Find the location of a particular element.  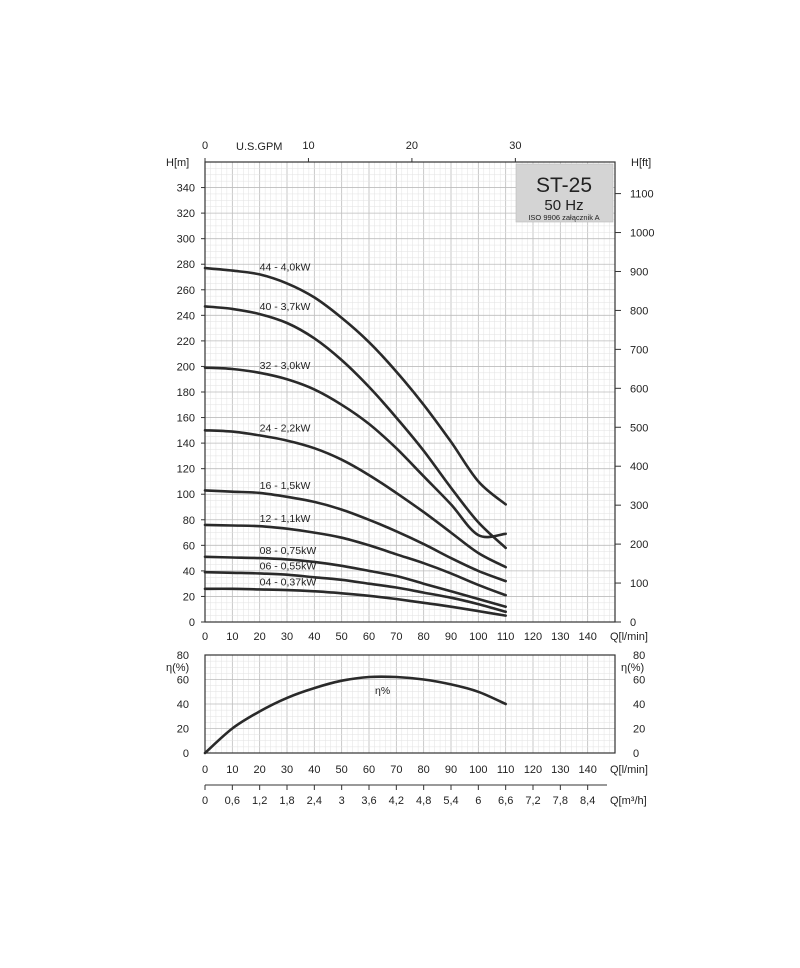

eff-x-tick-label: 100 is located at coordinates (478, 770).